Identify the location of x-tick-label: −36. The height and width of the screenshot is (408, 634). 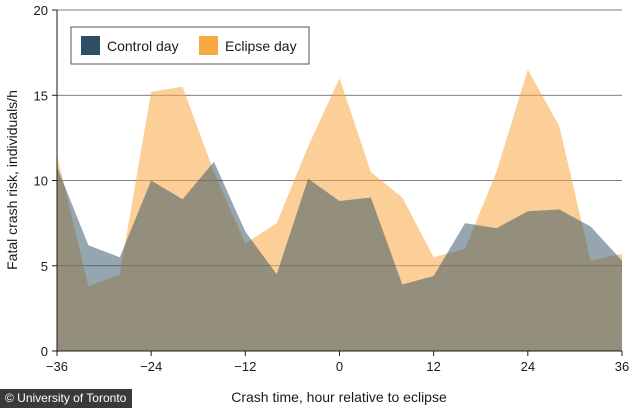
(57, 366).